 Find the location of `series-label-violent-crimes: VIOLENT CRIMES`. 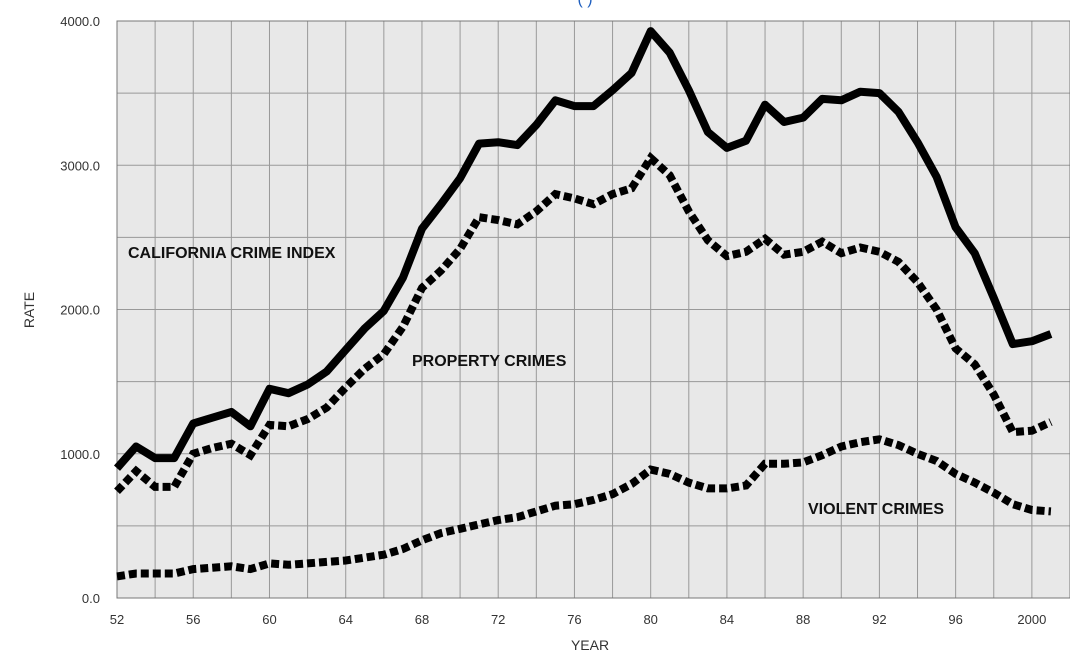

series-label-violent-crimes: VIOLENT CRIMES is located at coordinates (876, 509).